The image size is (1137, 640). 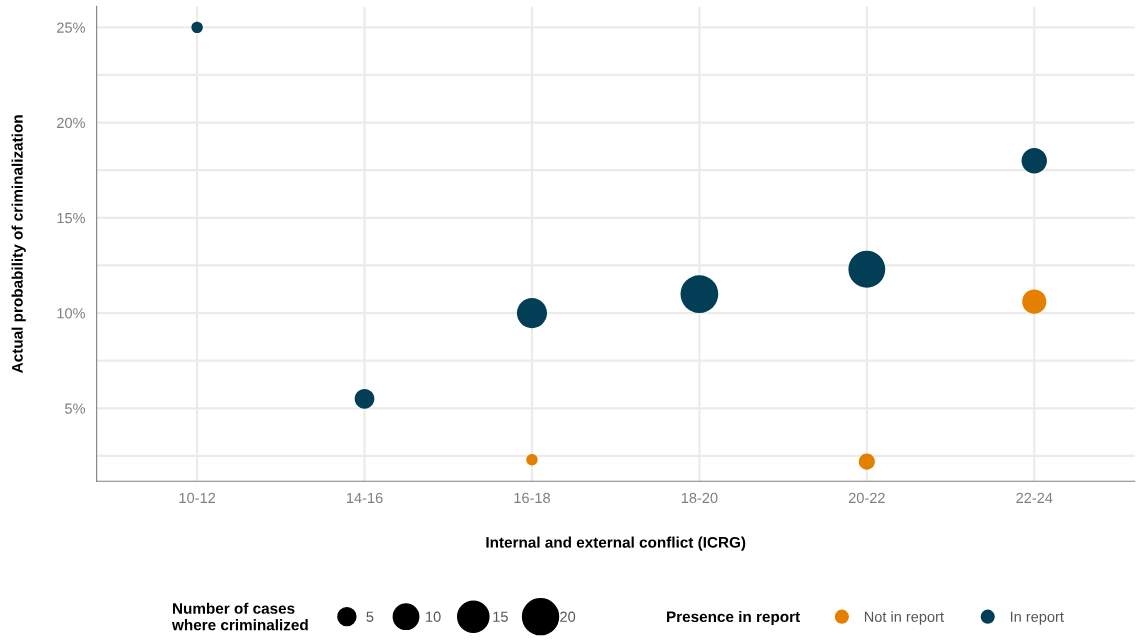 I want to click on x-tick-label: 22-24, so click(x=1034, y=497).